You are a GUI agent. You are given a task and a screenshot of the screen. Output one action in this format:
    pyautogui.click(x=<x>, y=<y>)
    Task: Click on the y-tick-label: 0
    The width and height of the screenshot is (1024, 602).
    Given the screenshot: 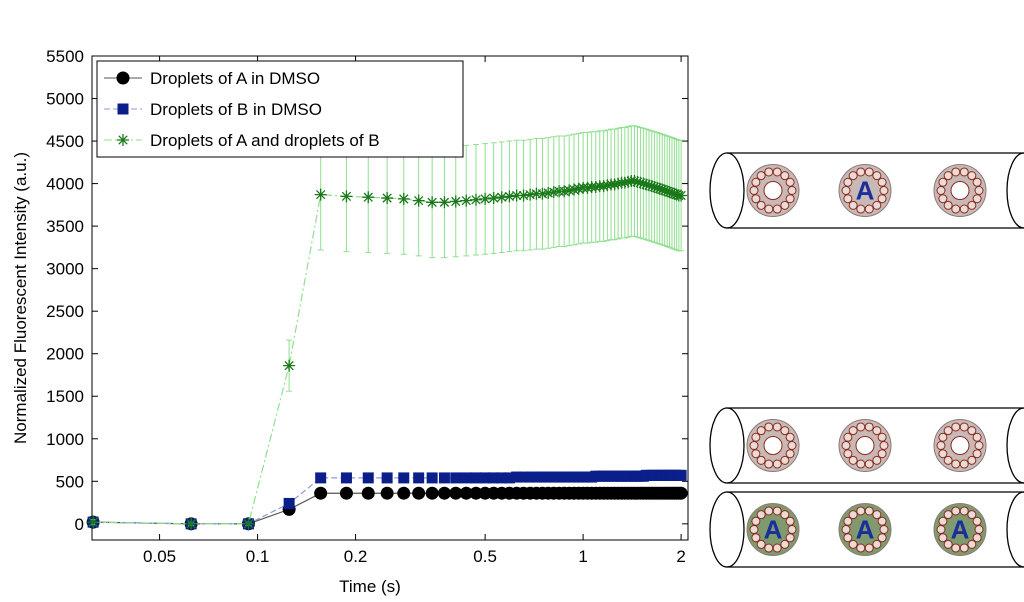 What is the action you would take?
    pyautogui.click(x=79, y=524)
    